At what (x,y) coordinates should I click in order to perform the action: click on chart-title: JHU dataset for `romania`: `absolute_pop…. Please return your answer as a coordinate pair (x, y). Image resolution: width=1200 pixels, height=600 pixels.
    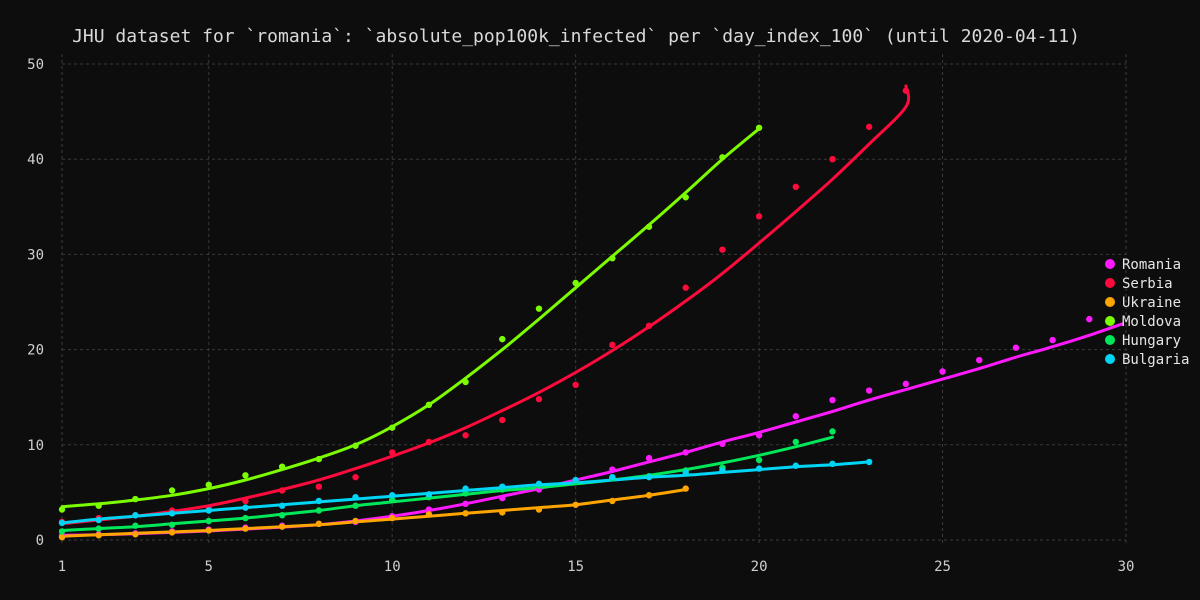
    Looking at the image, I should click on (576, 36).